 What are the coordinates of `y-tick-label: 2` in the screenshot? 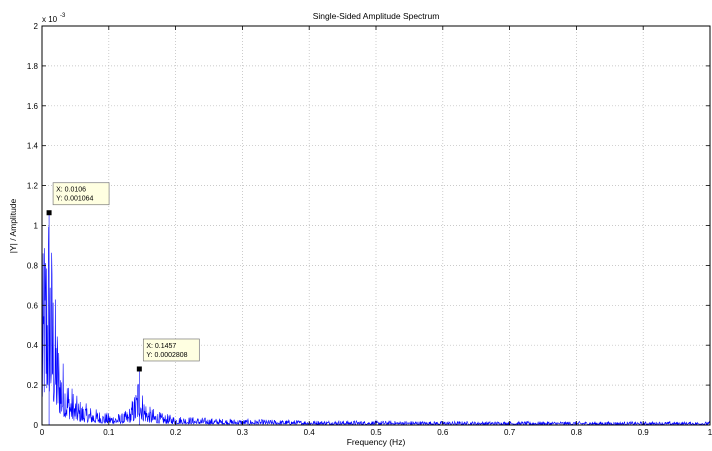 It's located at (36, 26).